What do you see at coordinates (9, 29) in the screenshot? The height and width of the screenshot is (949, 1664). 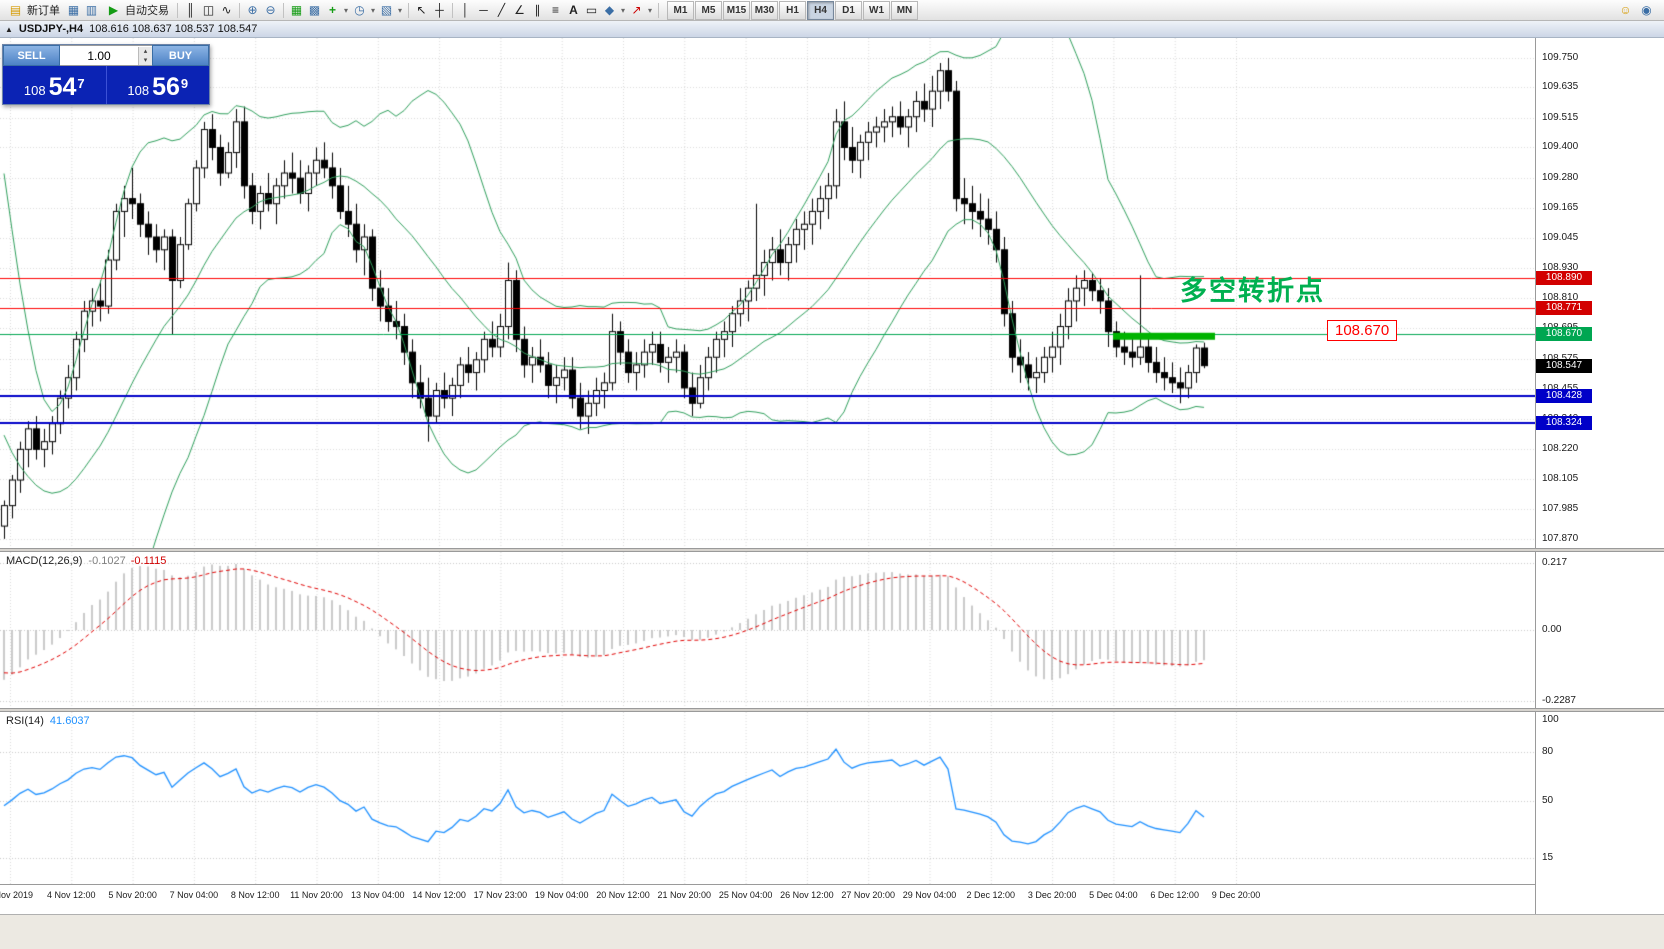 I see `window-collapse-icon: ▲` at bounding box center [9, 29].